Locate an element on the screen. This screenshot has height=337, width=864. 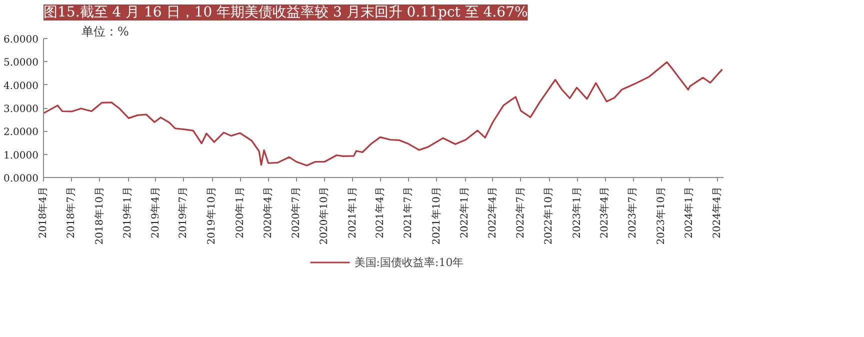
y-tick-label: 5.0000 is located at coordinates (21, 63).